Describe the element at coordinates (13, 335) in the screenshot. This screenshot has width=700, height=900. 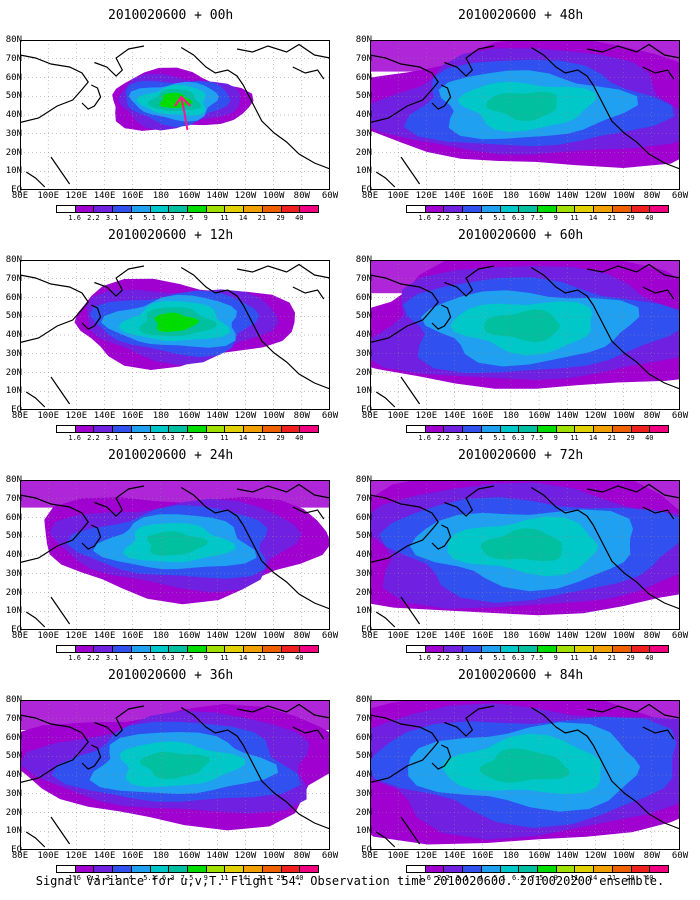
I see `latitude-label: 40N` at that location.